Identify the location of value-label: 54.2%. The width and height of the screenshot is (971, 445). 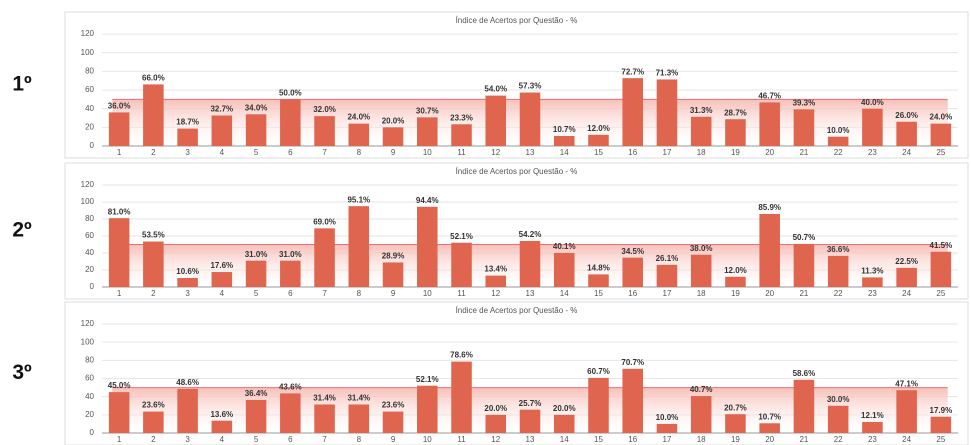
(530, 234).